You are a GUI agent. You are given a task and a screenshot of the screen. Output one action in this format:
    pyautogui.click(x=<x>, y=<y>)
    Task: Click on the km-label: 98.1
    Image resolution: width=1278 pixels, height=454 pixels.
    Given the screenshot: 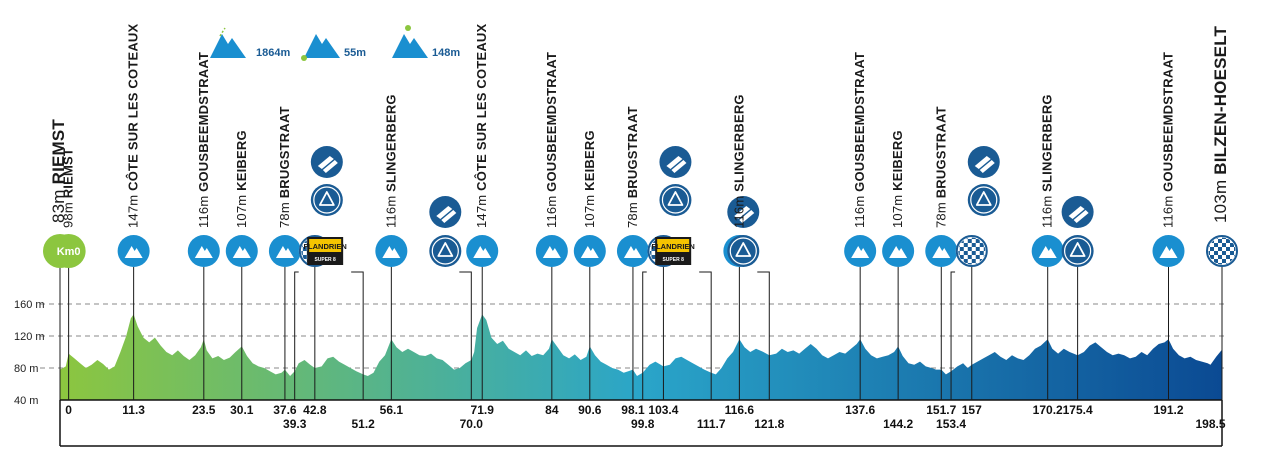 What is the action you would take?
    pyautogui.click(x=633, y=410)
    